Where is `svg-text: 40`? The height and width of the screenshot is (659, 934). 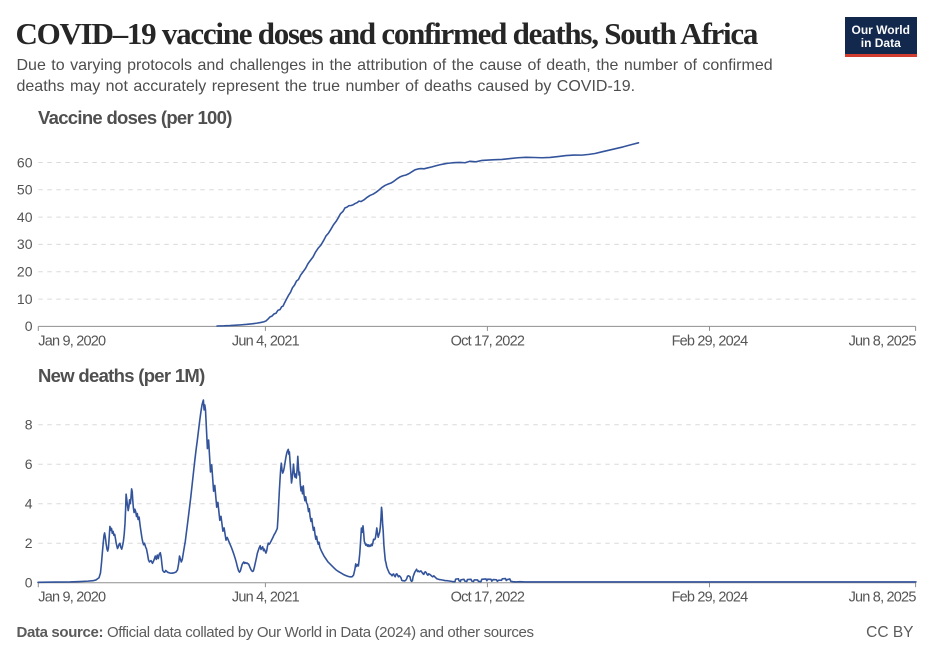
svg-text: 40 is located at coordinates (25, 217).